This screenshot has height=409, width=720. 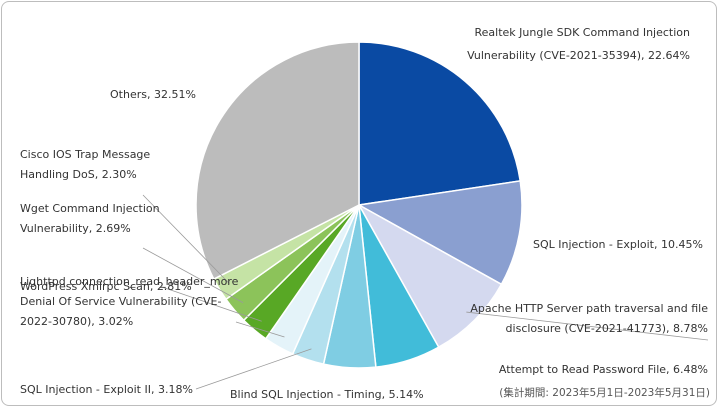 I want to click on slice-label-3: Attempt to Read Password File, 6.48%, so click(x=603, y=369).